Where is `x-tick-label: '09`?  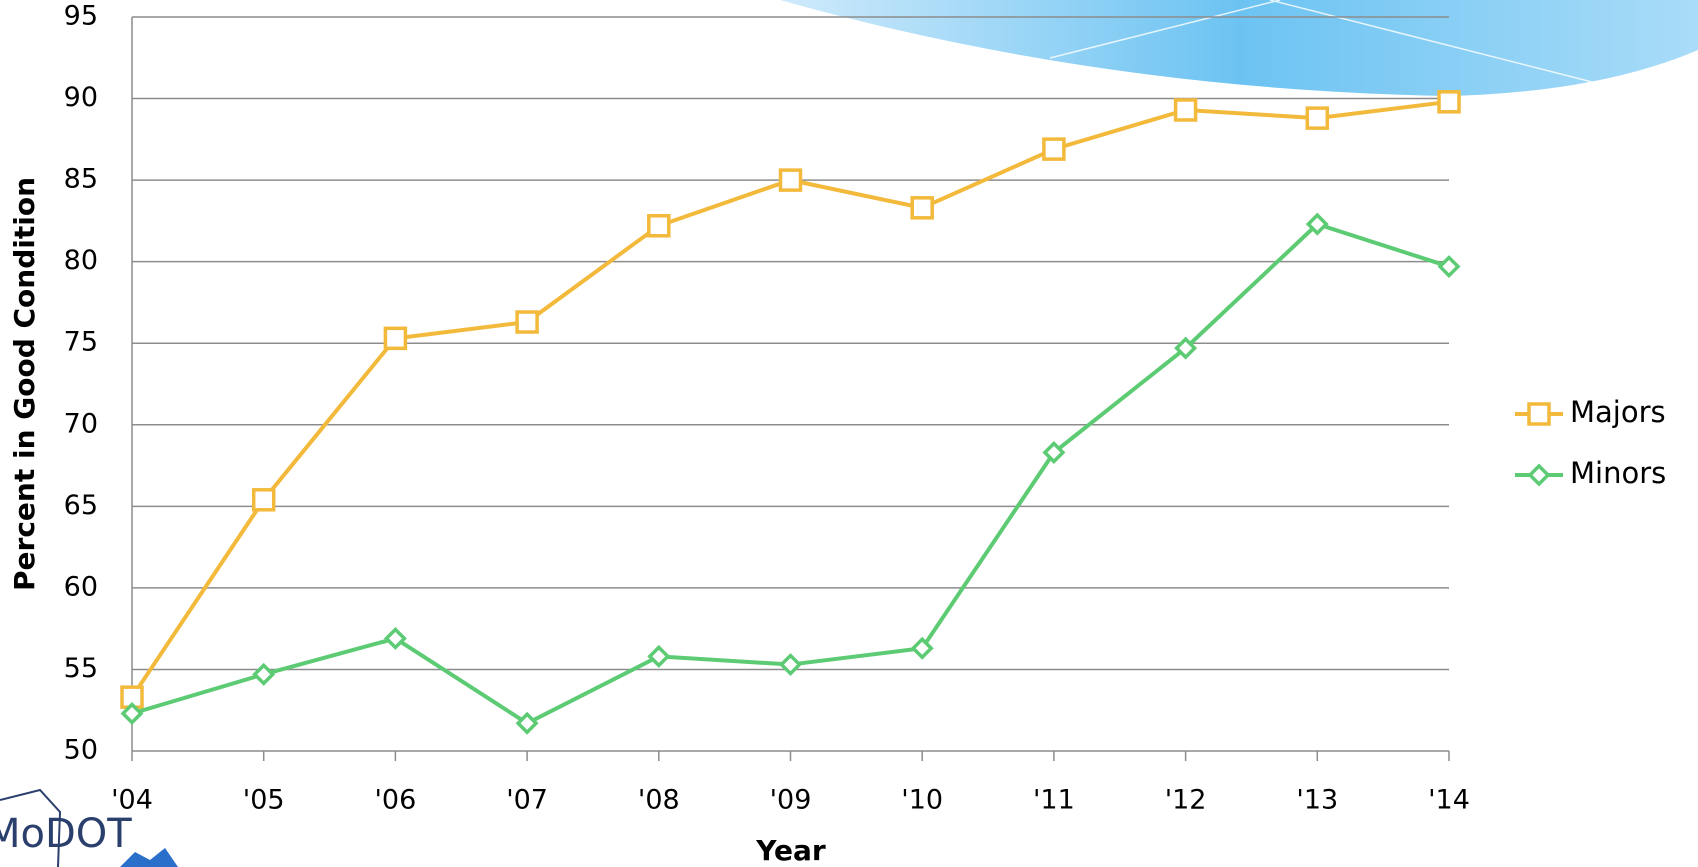 x-tick-label: '09 is located at coordinates (791, 800).